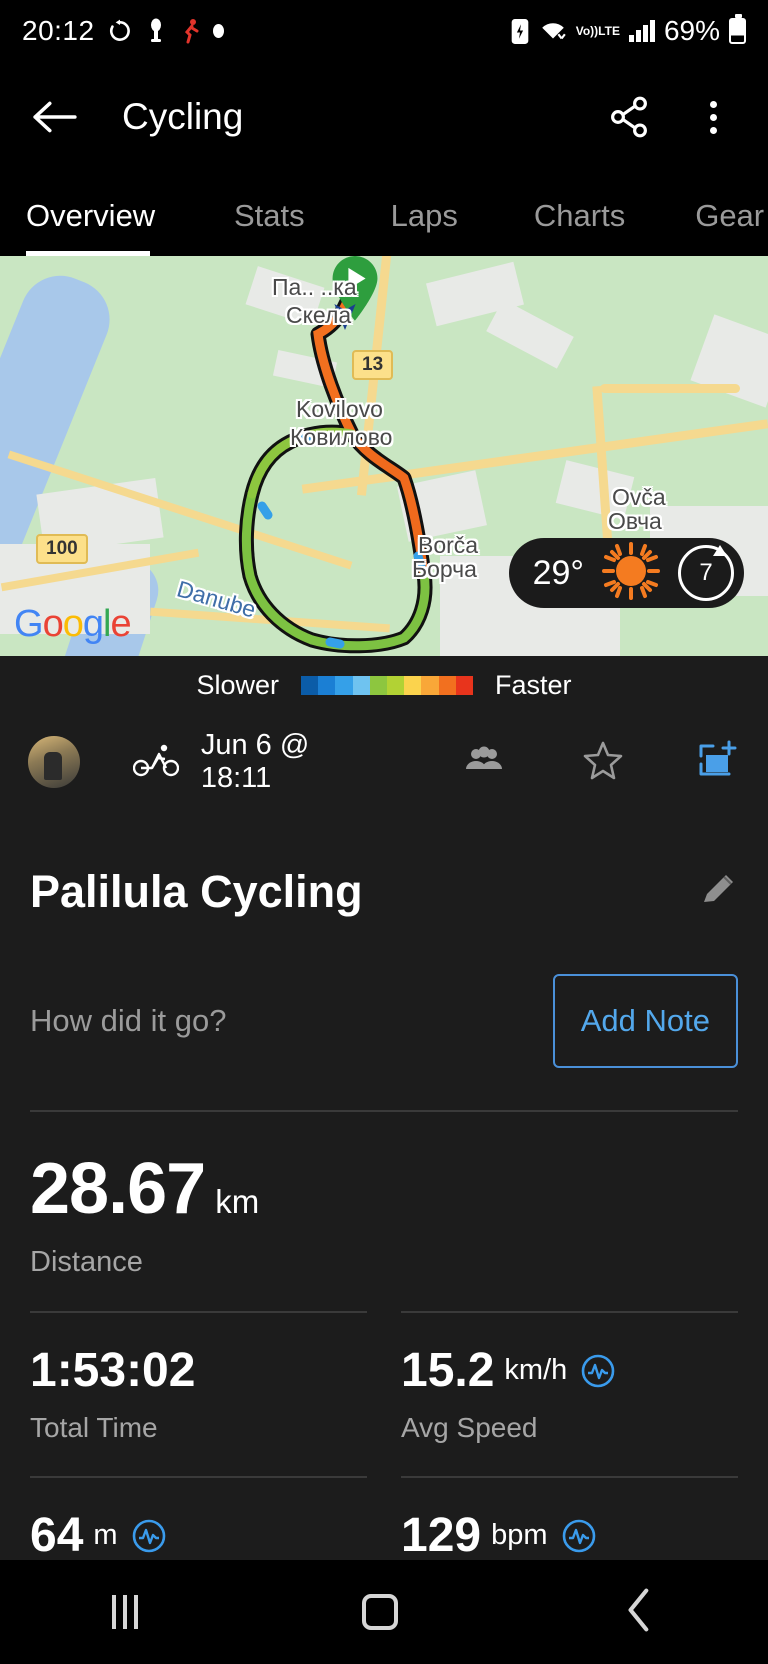 The width and height of the screenshot is (768, 1664). What do you see at coordinates (341, 437) in the screenshot?
I see `map-label-kovilovo-cyr: Ковилово` at bounding box center [341, 437].